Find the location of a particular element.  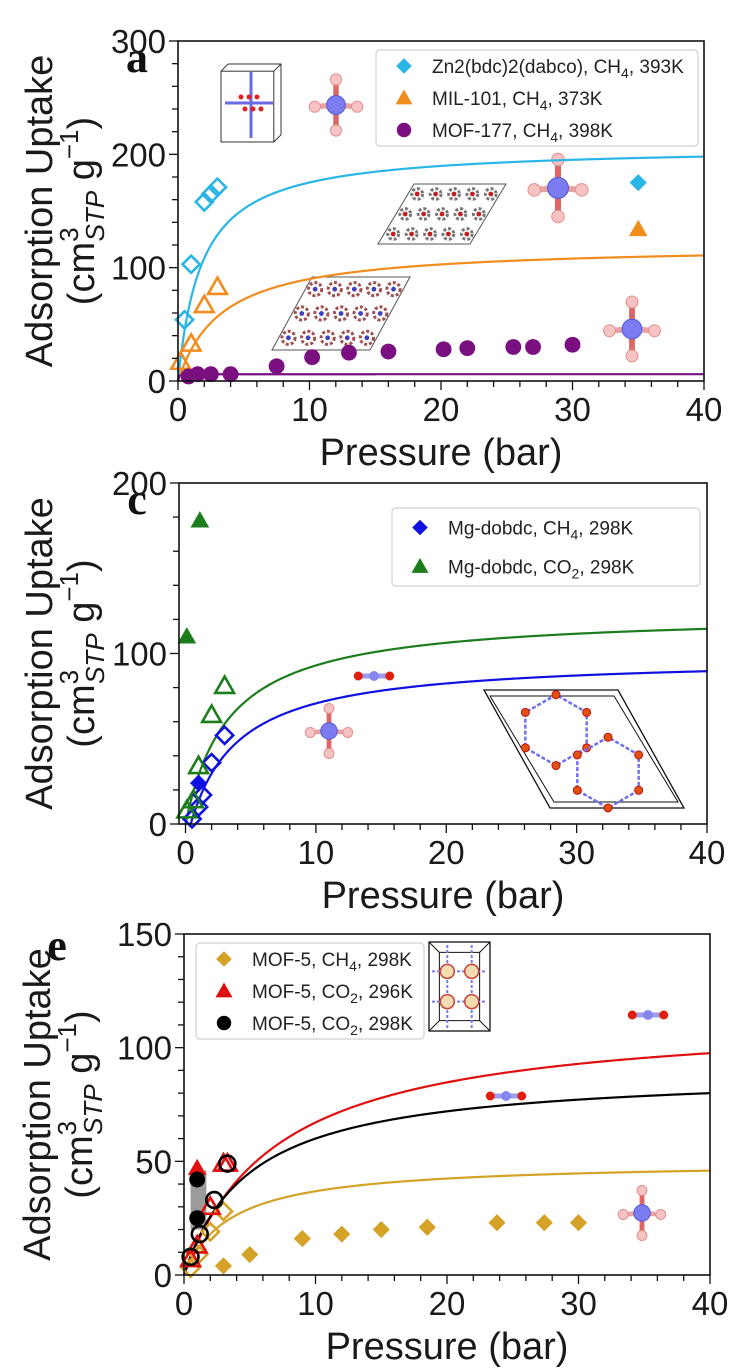

mof-177-framework-inset is located at coordinates (341, 313).